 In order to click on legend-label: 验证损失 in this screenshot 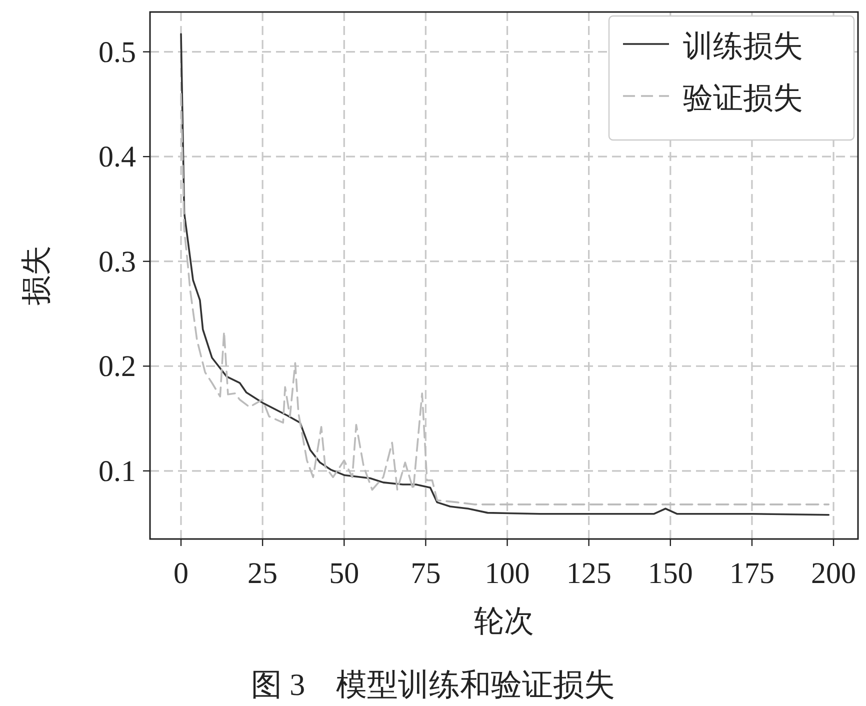, I will do `click(743, 98)`.